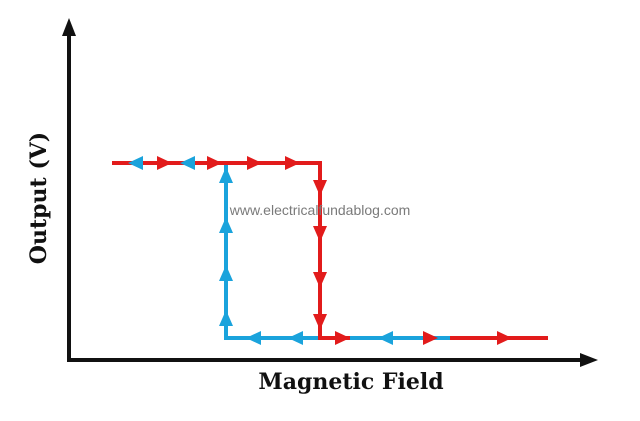  What do you see at coordinates (226, 246) in the screenshot?
I see `up-arrows` at bounding box center [226, 246].